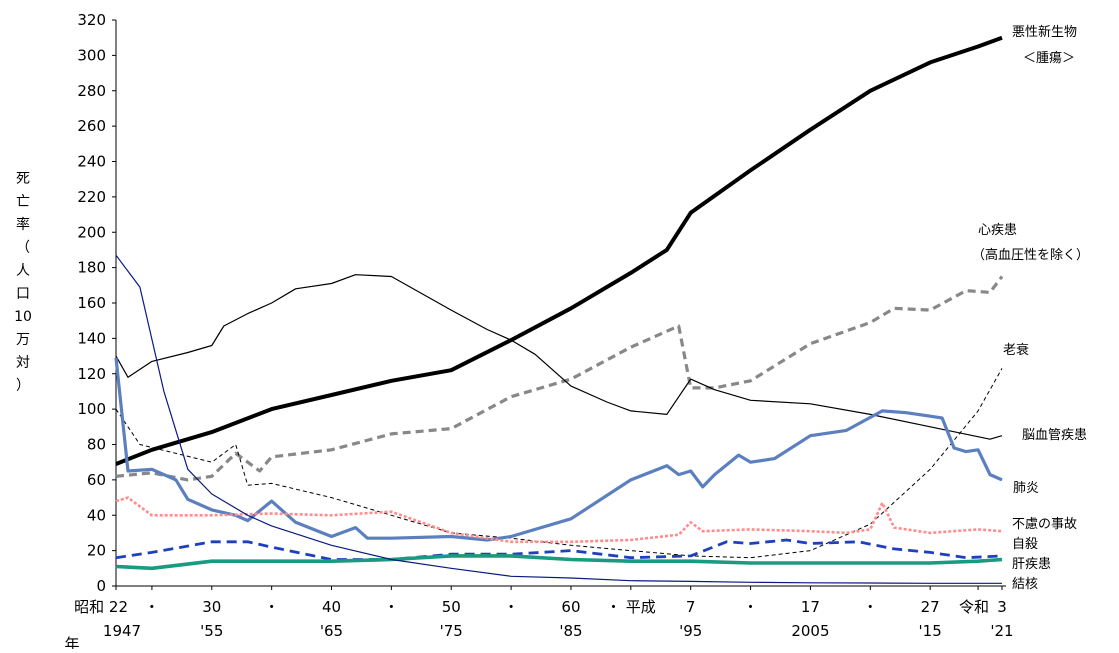  I want to click on x-tick-label-bottom: 2005, so click(810, 631).